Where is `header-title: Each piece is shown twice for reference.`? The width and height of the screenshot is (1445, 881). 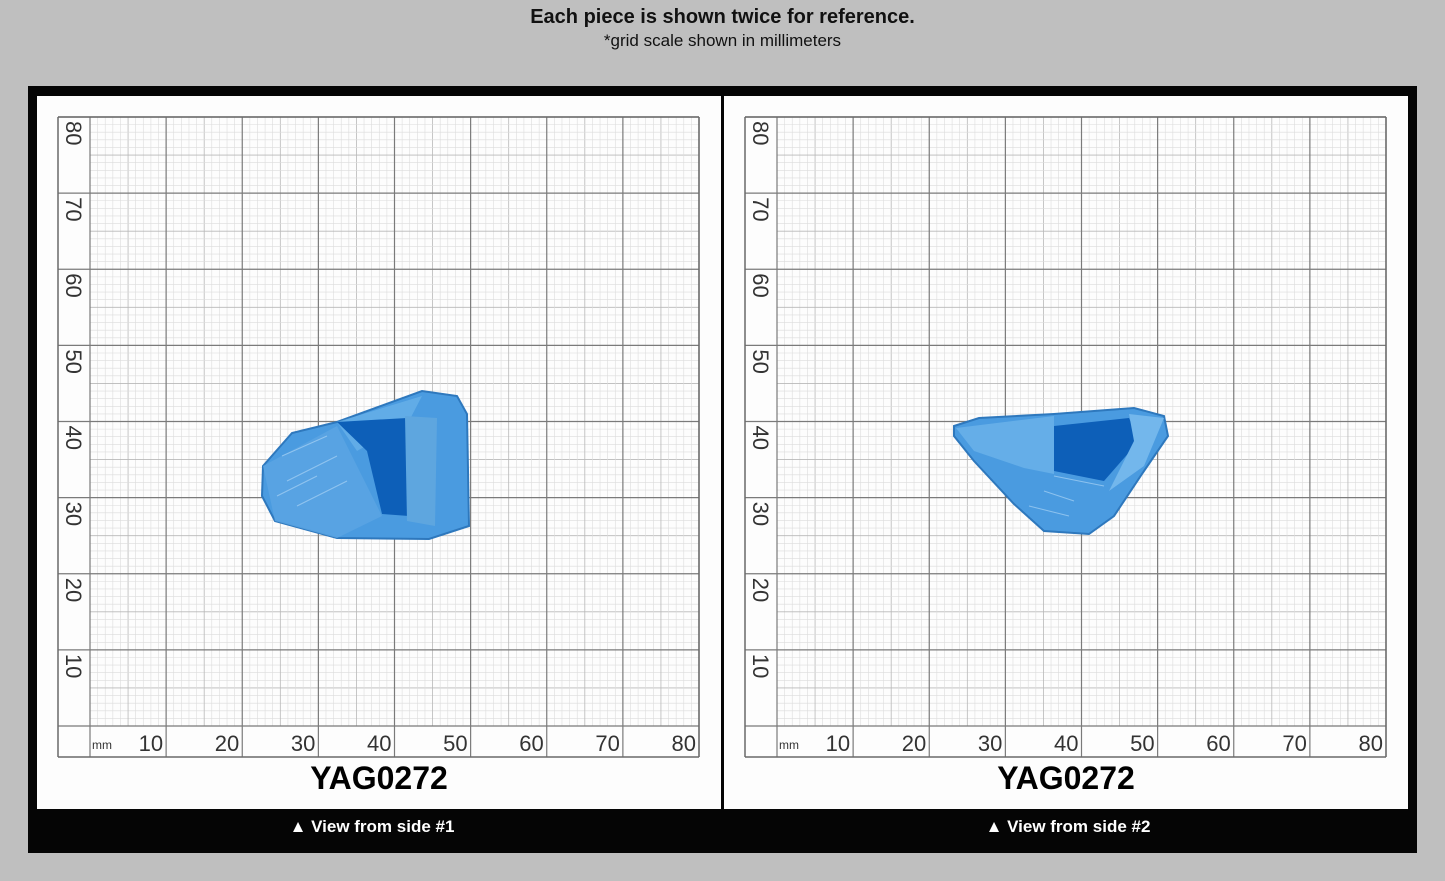 header-title: Each piece is shown twice for reference. is located at coordinates (722, 17).